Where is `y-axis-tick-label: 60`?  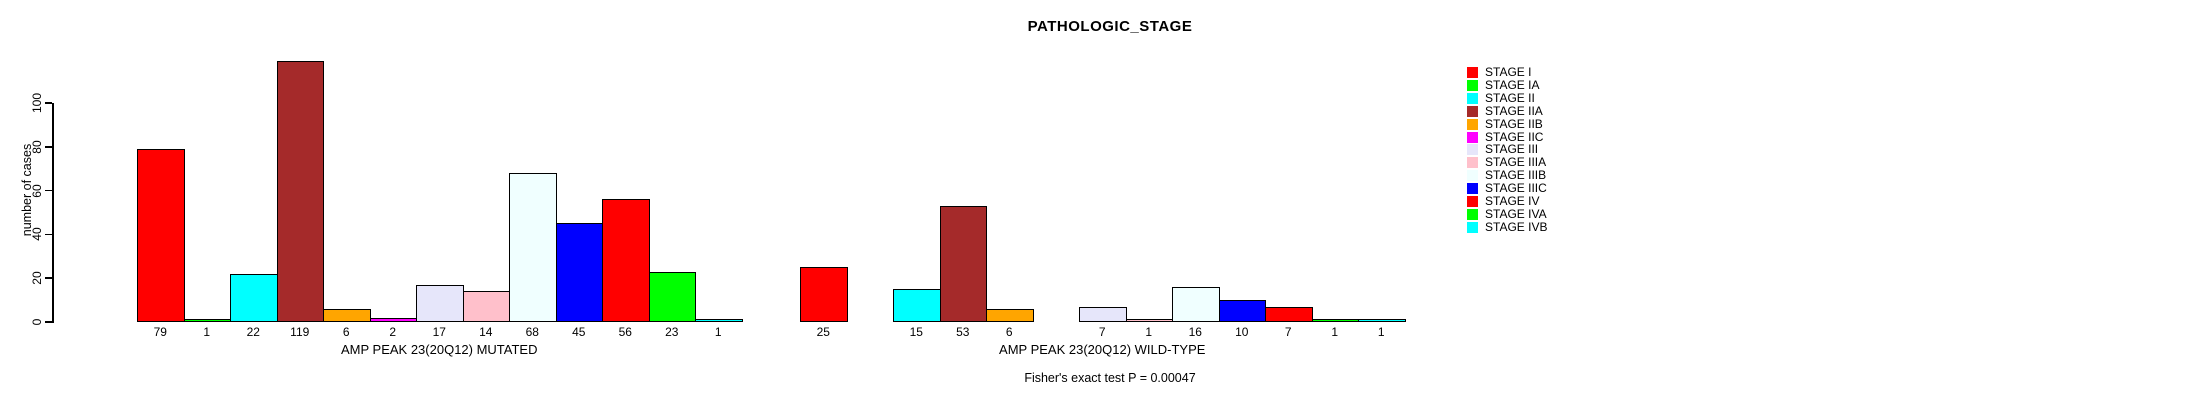 y-axis-tick-label: 60 is located at coordinates (37, 190).